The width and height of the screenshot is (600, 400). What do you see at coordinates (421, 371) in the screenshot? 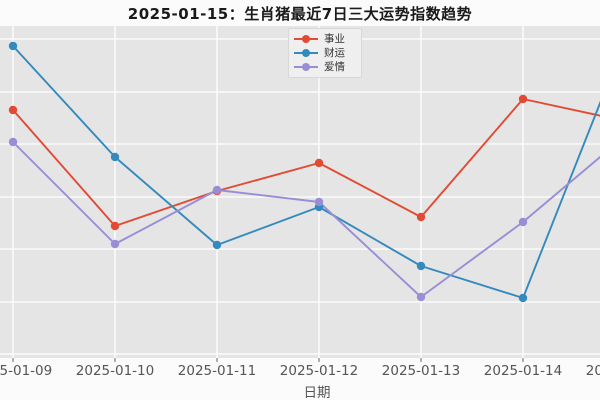
I see `x-tick-label: 2025-01-13` at bounding box center [421, 371].